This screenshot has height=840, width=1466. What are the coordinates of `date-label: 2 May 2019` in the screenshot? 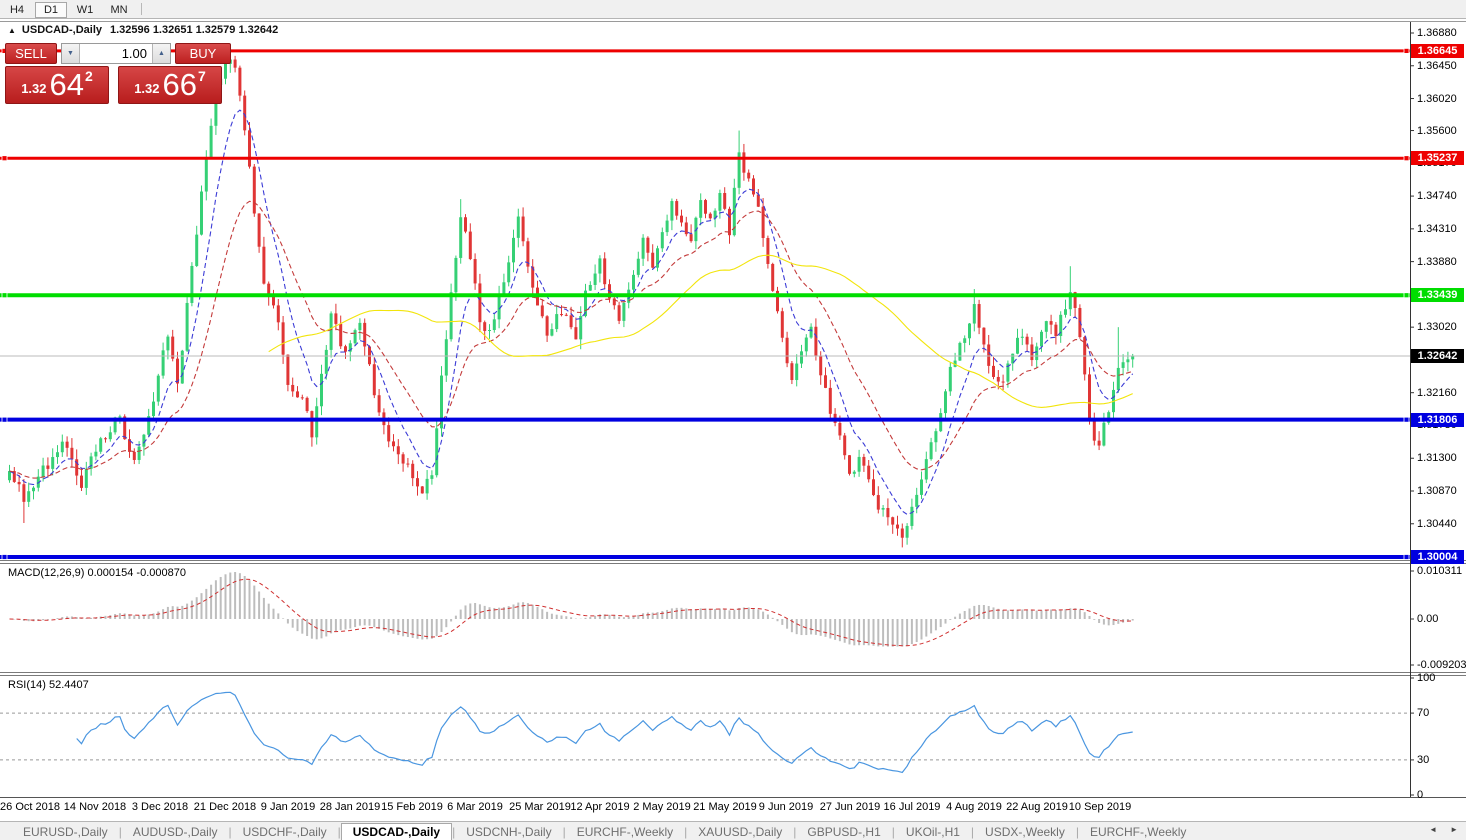 It's located at (662, 807).